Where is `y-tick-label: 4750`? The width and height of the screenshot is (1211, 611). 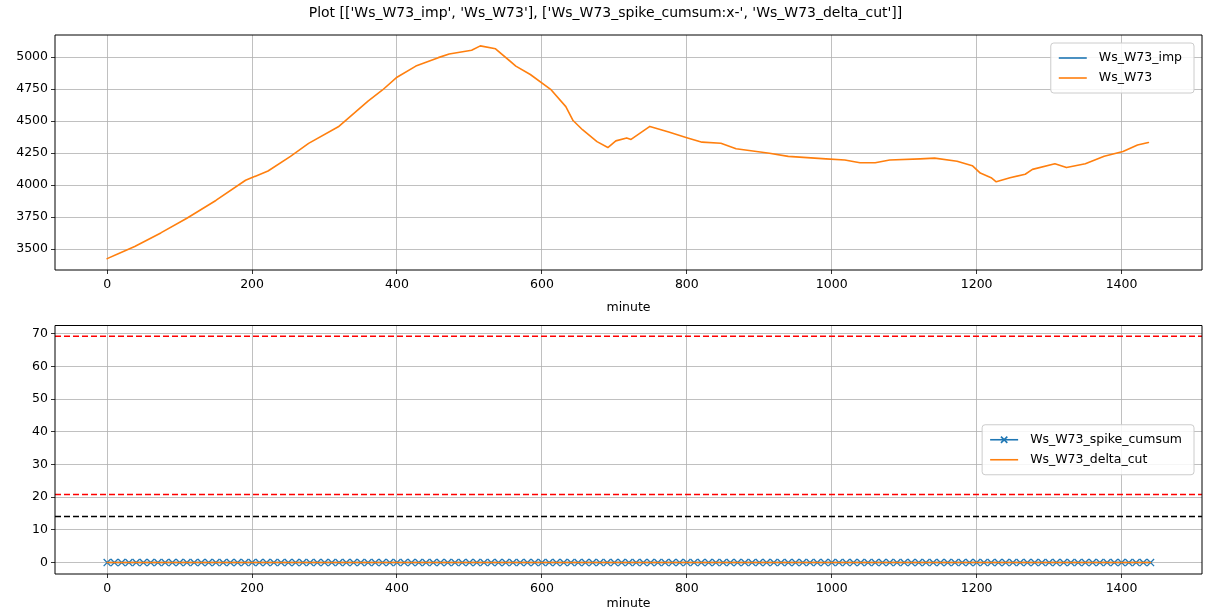
y-tick-label: 4750 is located at coordinates (32, 88).